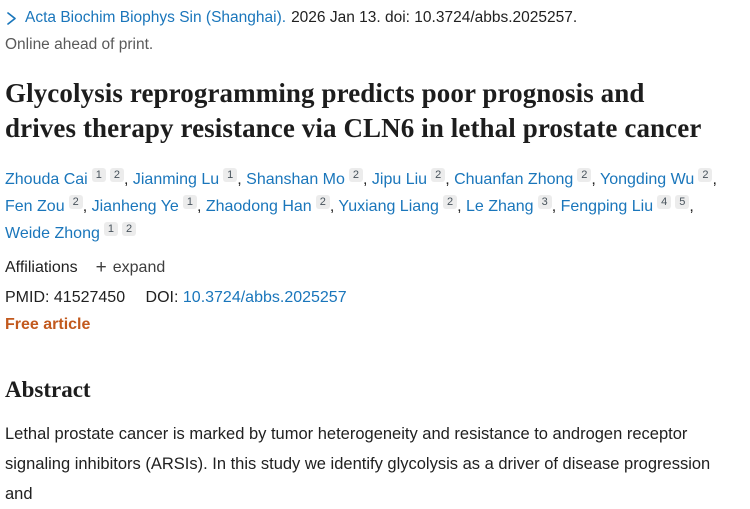  I want to click on expand-affiliations-button: + expand, so click(131, 267).